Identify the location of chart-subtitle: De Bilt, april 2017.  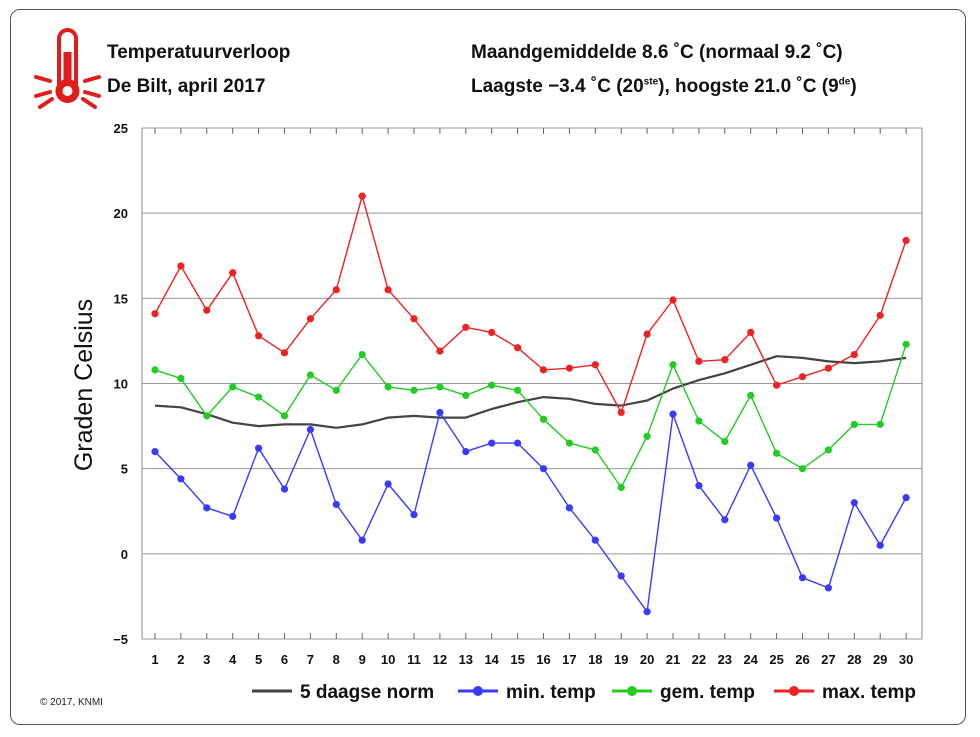
(186, 86).